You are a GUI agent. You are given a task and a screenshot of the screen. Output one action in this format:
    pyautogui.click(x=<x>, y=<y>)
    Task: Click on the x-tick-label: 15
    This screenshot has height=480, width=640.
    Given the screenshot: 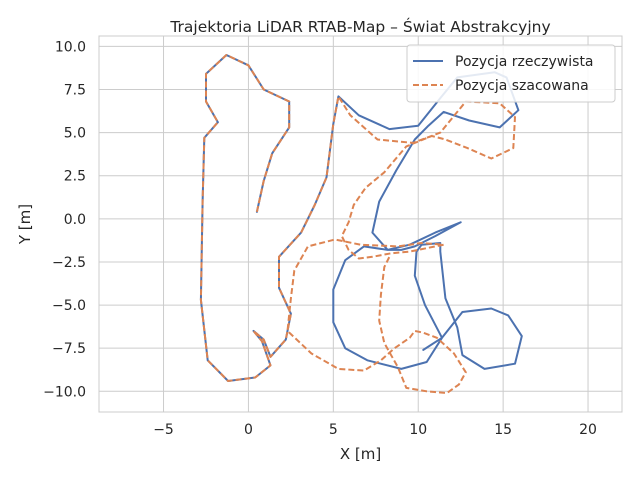 What is the action you would take?
    pyautogui.click(x=503, y=430)
    